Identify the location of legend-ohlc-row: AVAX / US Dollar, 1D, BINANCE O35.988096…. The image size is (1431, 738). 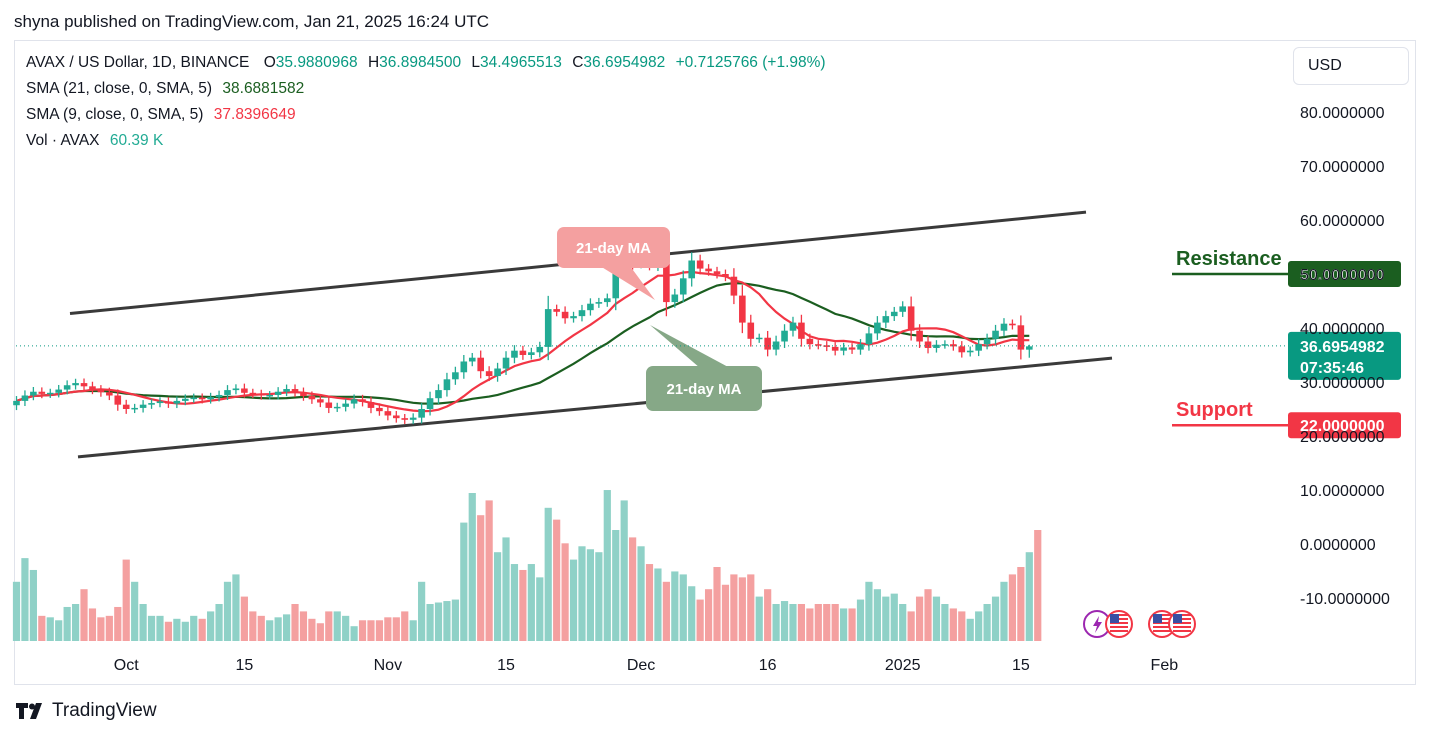
(426, 63).